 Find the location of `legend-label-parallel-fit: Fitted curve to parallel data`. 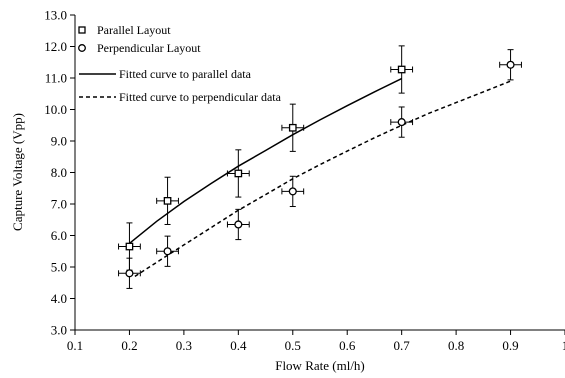

legend-label-parallel-fit: Fitted curve to parallel data is located at coordinates (185, 74).